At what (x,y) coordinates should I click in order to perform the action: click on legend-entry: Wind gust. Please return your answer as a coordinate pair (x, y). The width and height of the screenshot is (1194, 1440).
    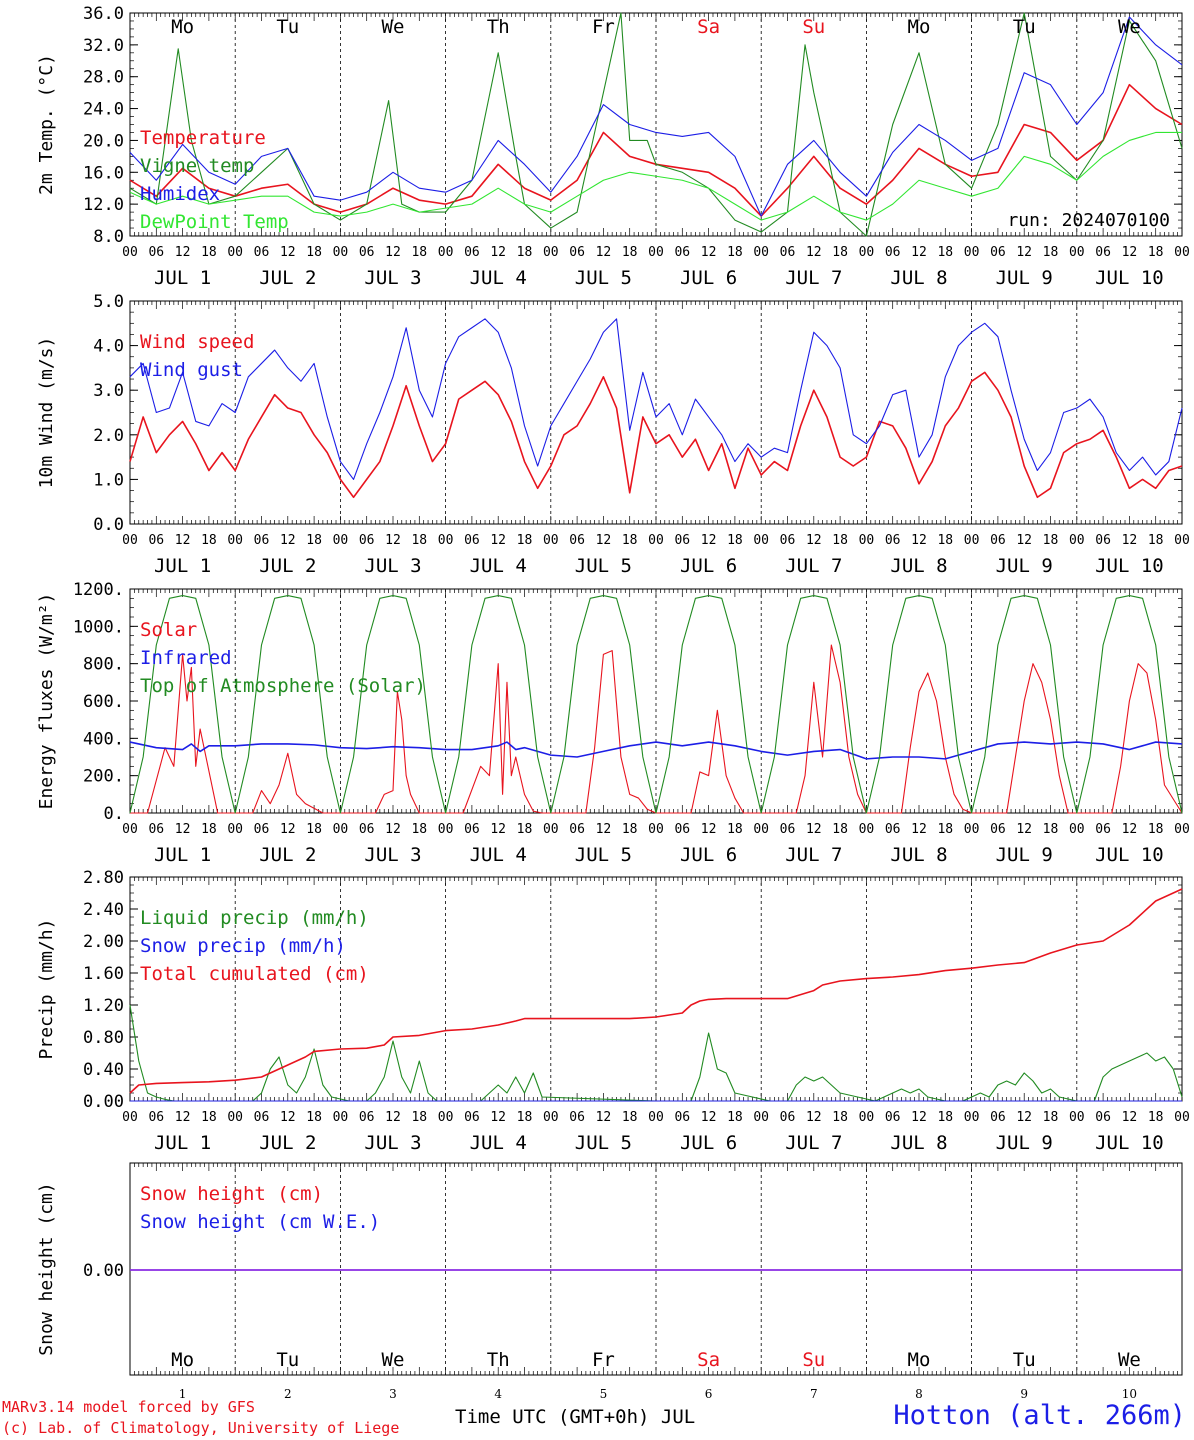
    Looking at the image, I should click on (191, 370).